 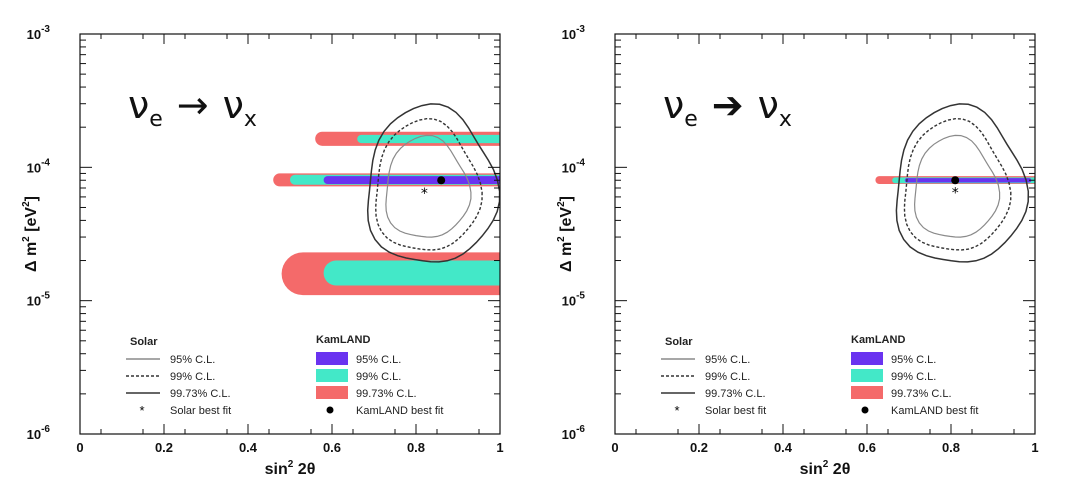 I want to click on y-tick-label: 10⁻³, so click(x=574, y=33).